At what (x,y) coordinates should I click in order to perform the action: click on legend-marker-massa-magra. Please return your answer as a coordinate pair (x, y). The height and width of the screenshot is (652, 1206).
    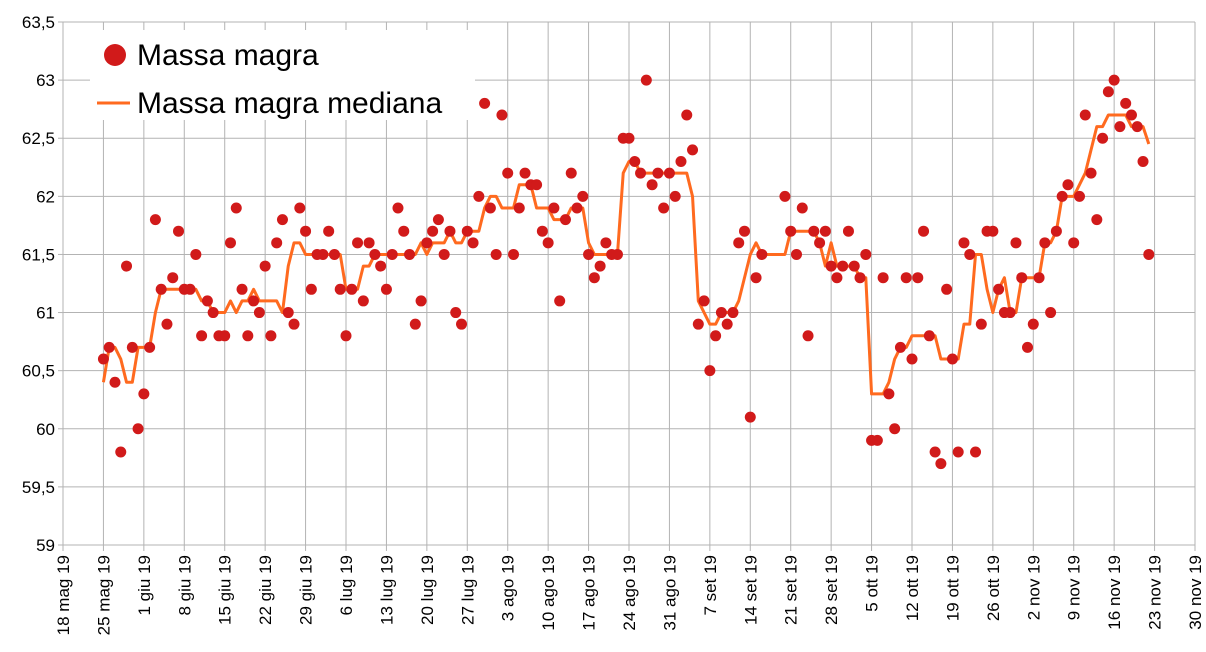
    Looking at the image, I should click on (115, 55).